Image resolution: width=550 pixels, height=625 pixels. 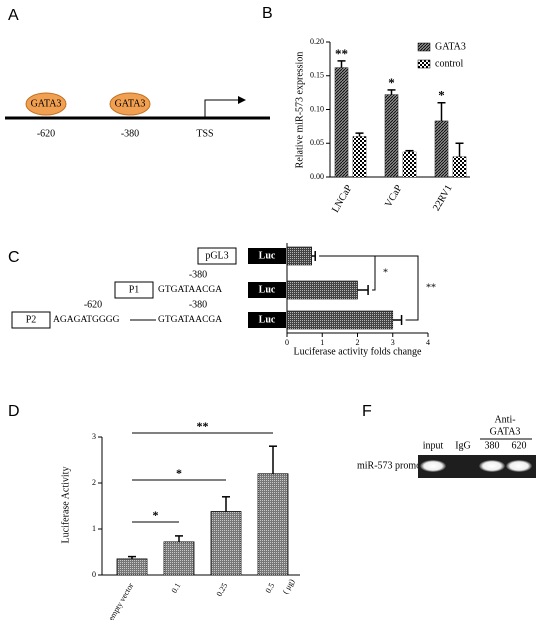 I want to click on construct-name: P1, so click(x=134, y=289).